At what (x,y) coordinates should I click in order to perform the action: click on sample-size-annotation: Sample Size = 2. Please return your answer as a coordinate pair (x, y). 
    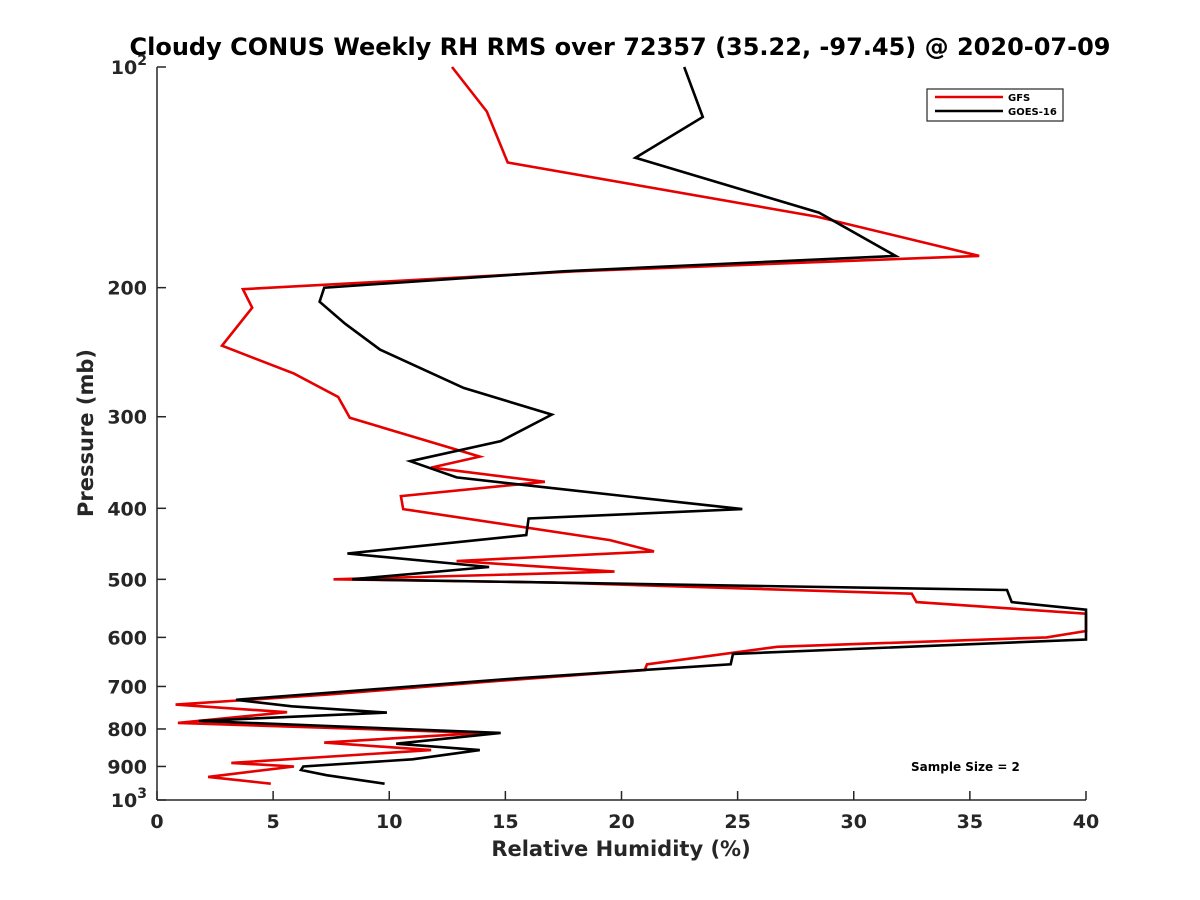
    Looking at the image, I should click on (965, 767).